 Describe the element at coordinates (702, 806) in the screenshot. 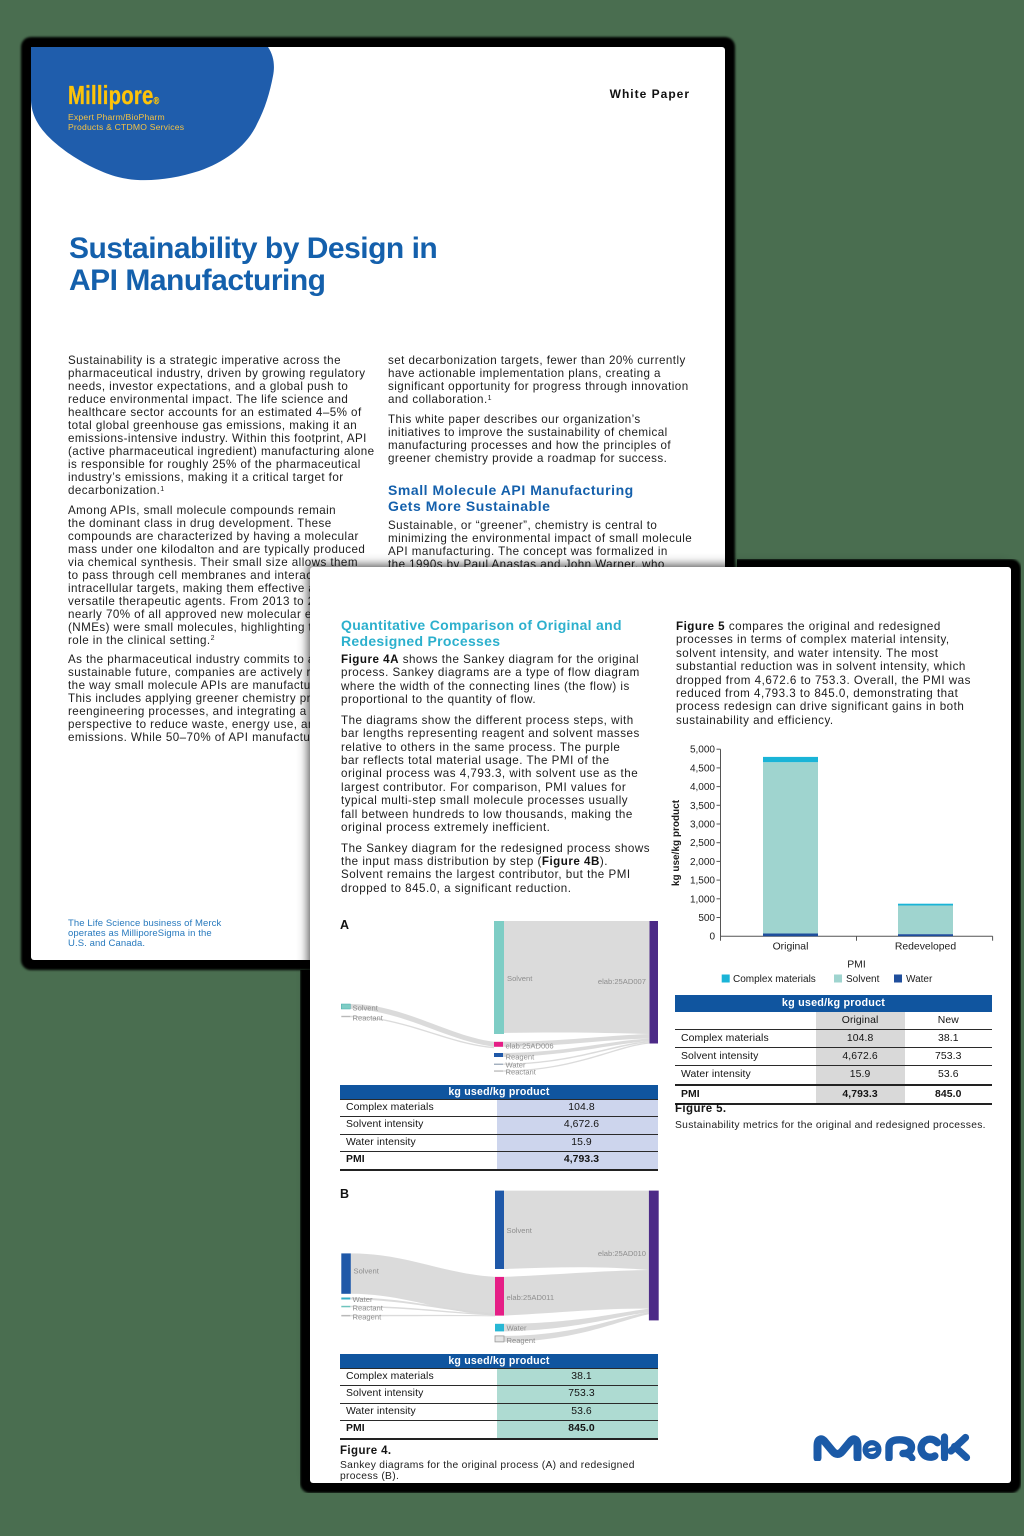

I see `svg-text: 3,500` at that location.